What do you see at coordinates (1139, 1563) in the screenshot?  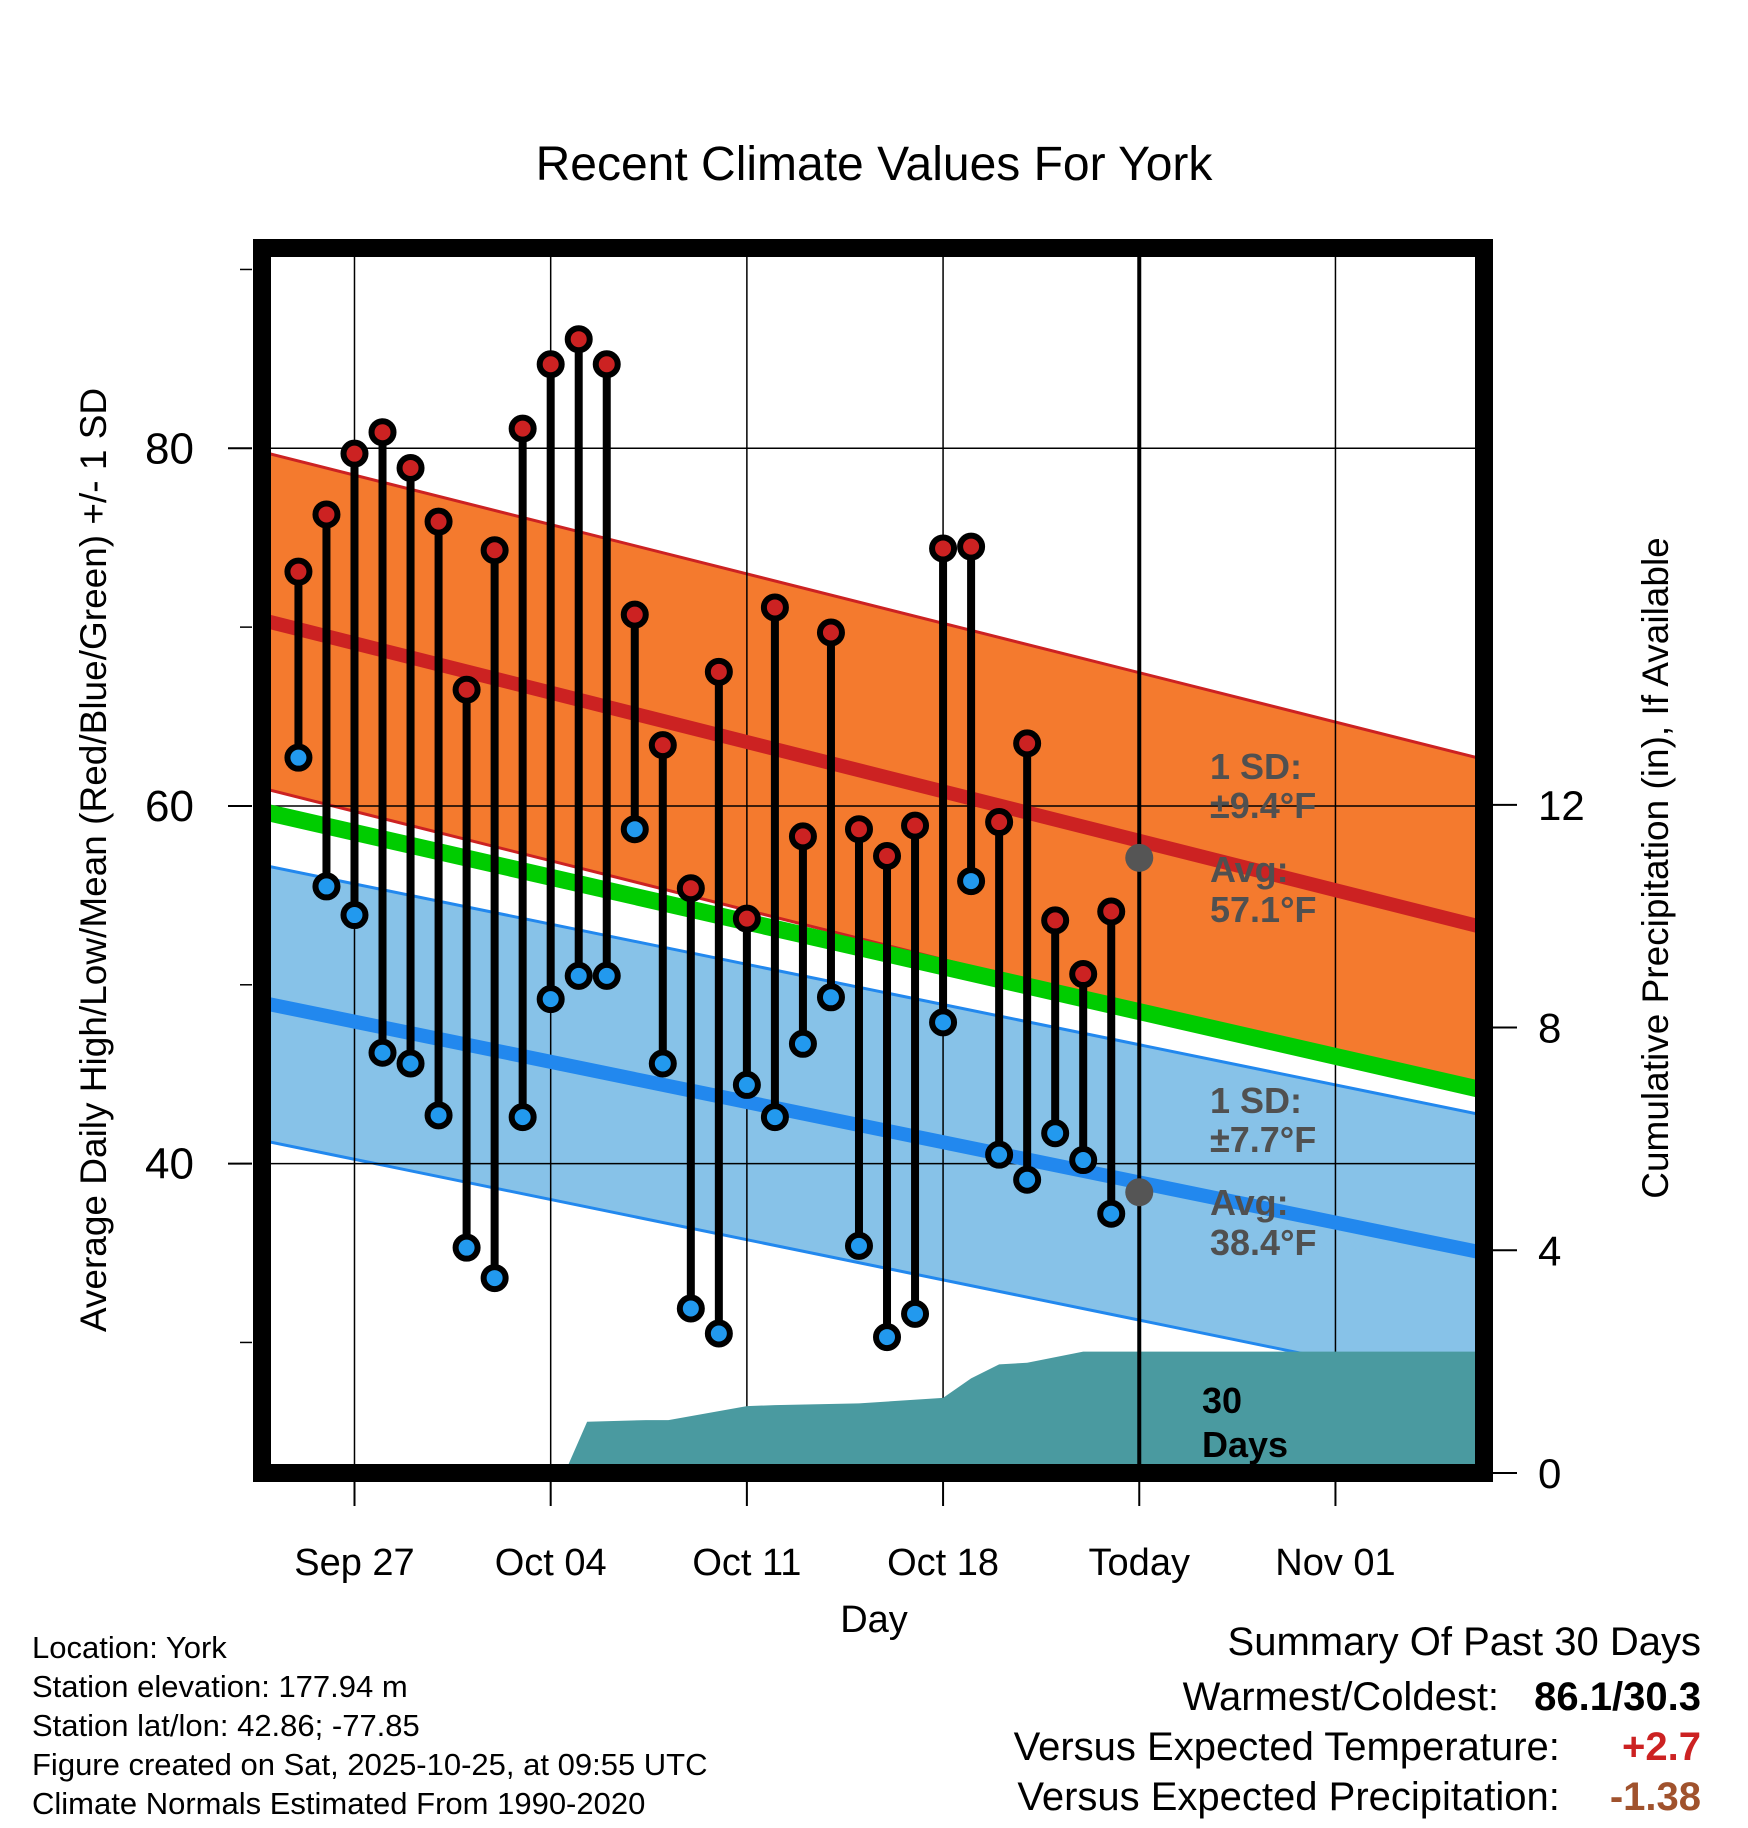 I see `x-tick-label: Today` at bounding box center [1139, 1563].